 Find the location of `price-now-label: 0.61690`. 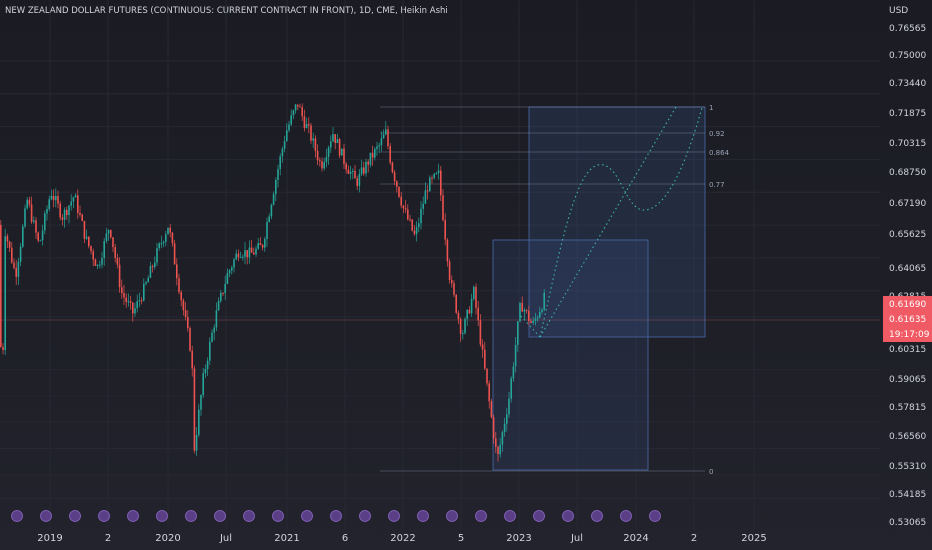

price-now-label: 0.61690 is located at coordinates (907, 305).